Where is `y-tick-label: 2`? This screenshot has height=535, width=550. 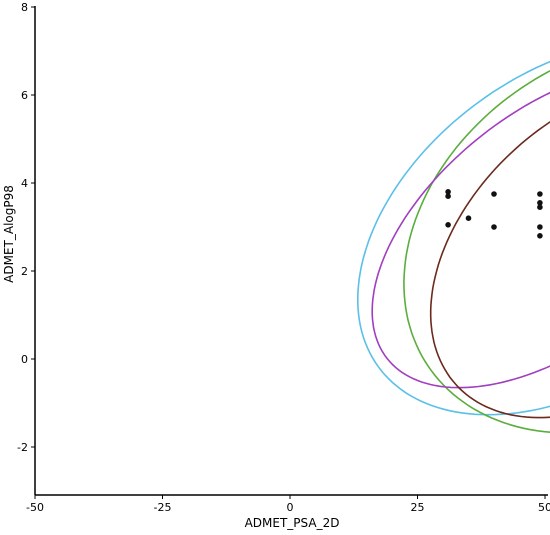
y-tick-label: 2 is located at coordinates (24, 271).